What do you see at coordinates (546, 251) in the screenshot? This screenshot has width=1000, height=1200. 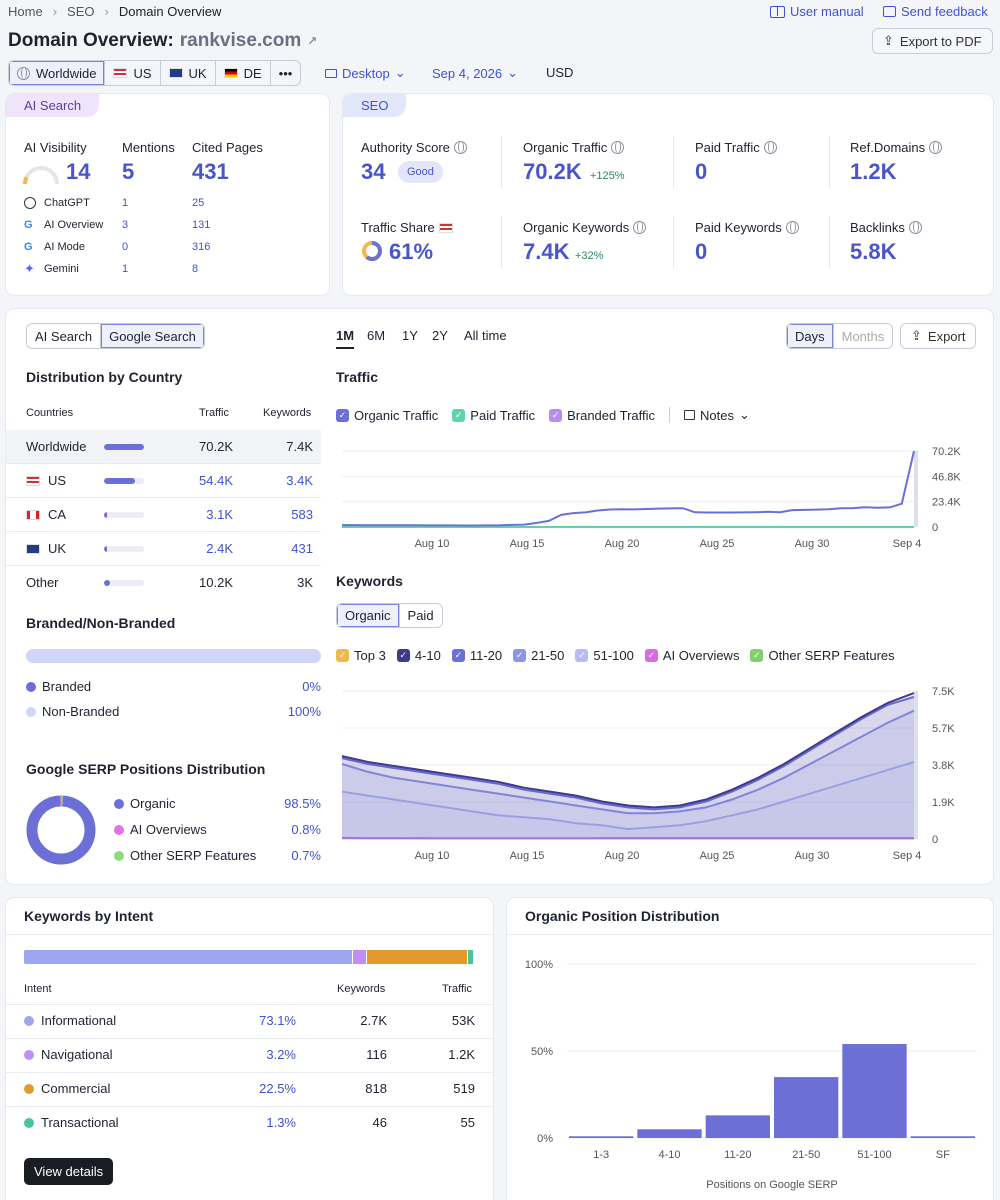 I see `organic-keywords-value: 7.4K` at bounding box center [546, 251].